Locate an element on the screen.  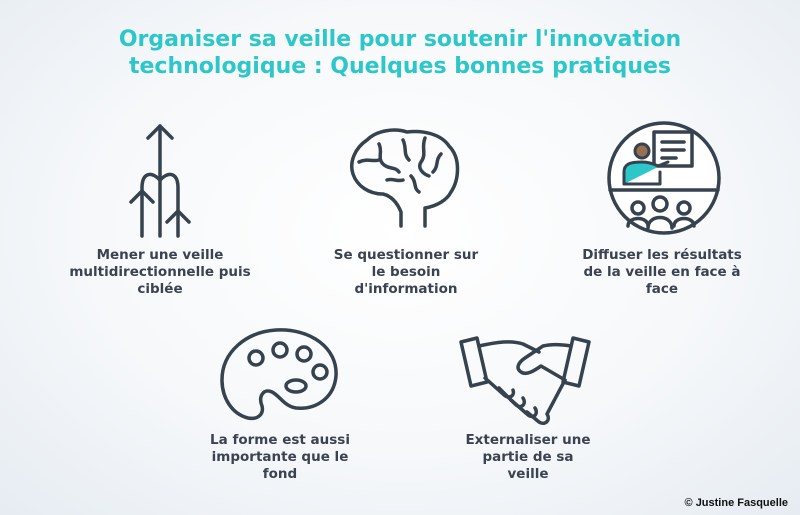
palette-icon is located at coordinates (280, 374).